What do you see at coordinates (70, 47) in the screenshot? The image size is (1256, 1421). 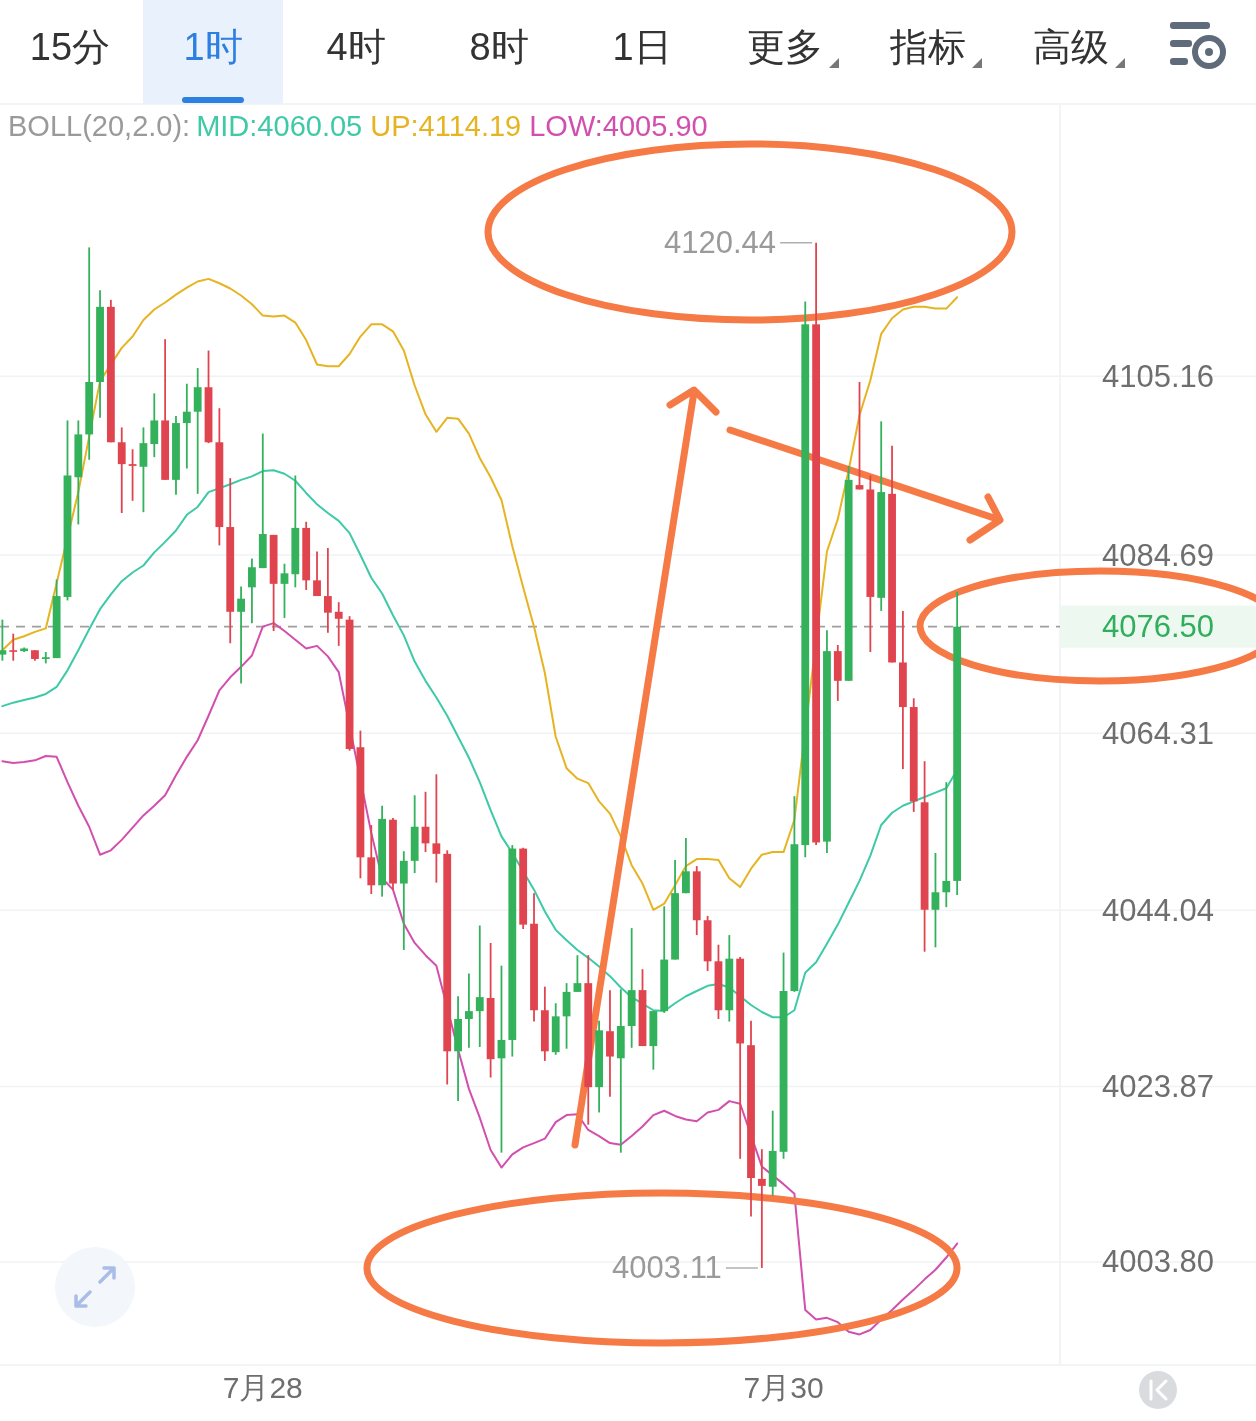 I see `text: 15分` at bounding box center [70, 47].